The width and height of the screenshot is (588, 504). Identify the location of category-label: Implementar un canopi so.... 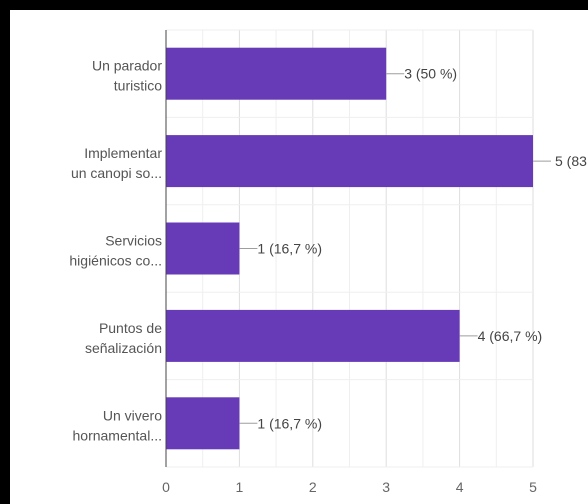
(116, 163).